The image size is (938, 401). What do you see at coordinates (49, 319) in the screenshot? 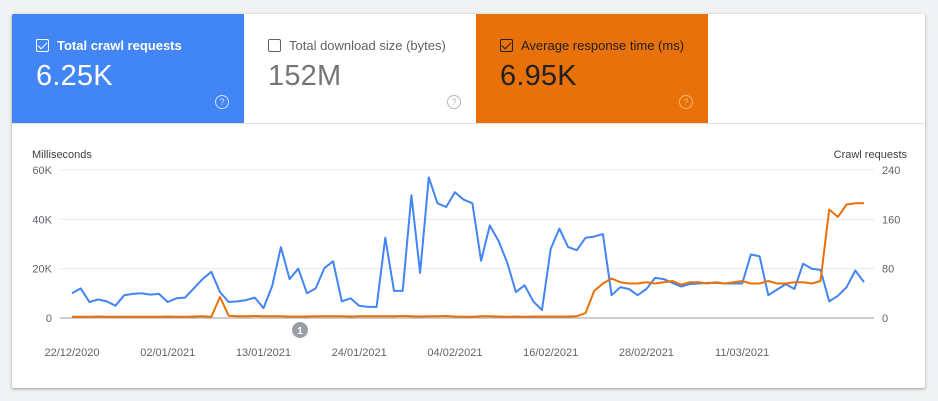
I see `y-left-tick-label: 0` at bounding box center [49, 319].